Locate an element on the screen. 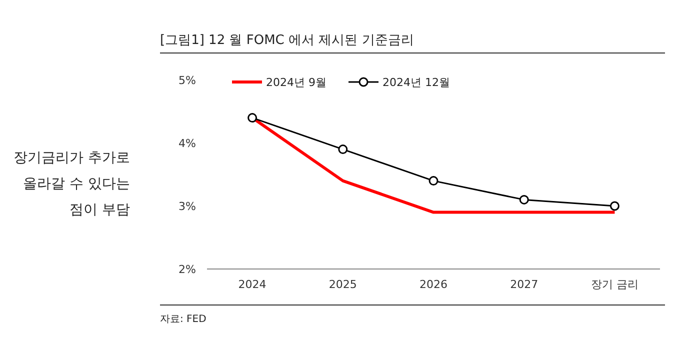 This screenshot has height=341, width=685. y-tick-label: 4% is located at coordinates (187, 143).